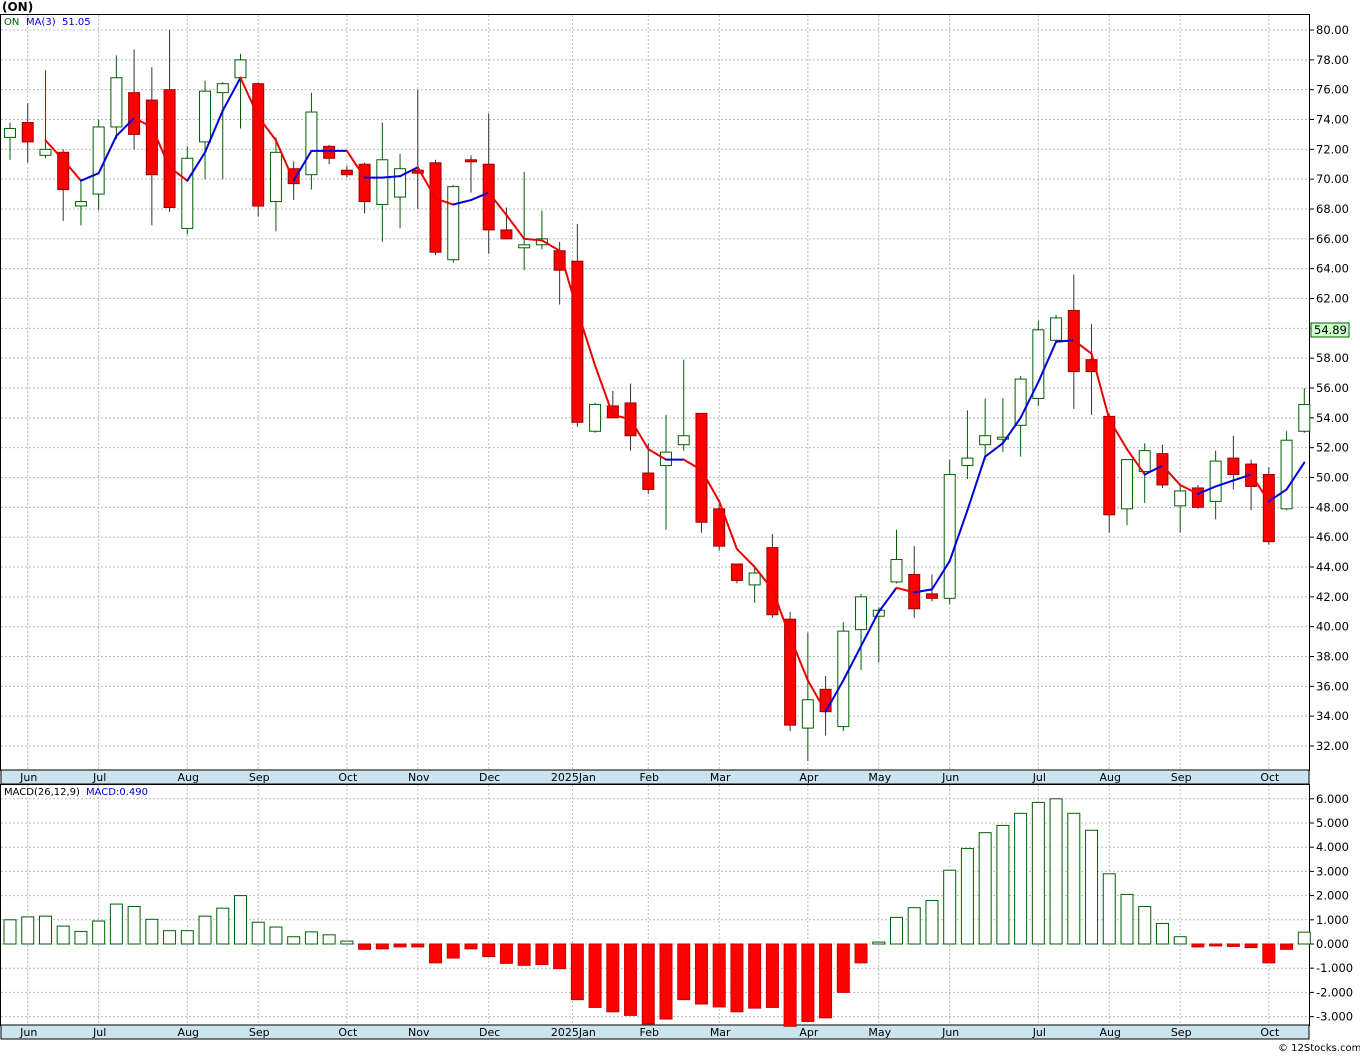 Image resolution: width=1360 pixels, height=1060 pixels. Describe the element at coordinates (1332, 871) in the screenshot. I see `macd-ytick-label: 3.000` at that location.